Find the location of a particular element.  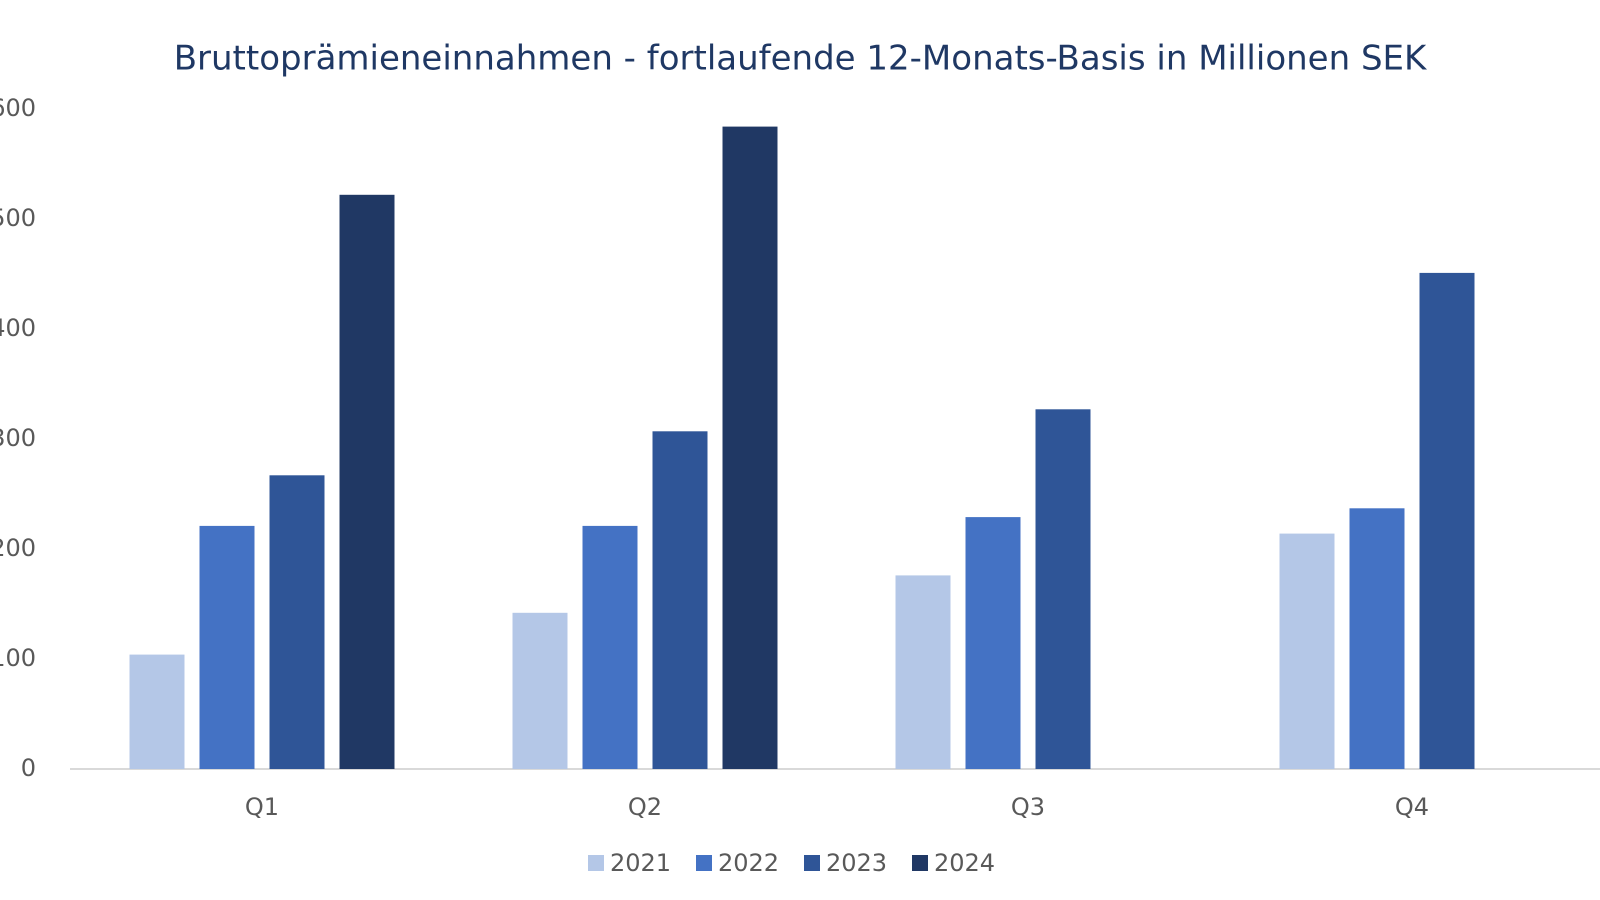

legend-label: 2023 is located at coordinates (856, 863).